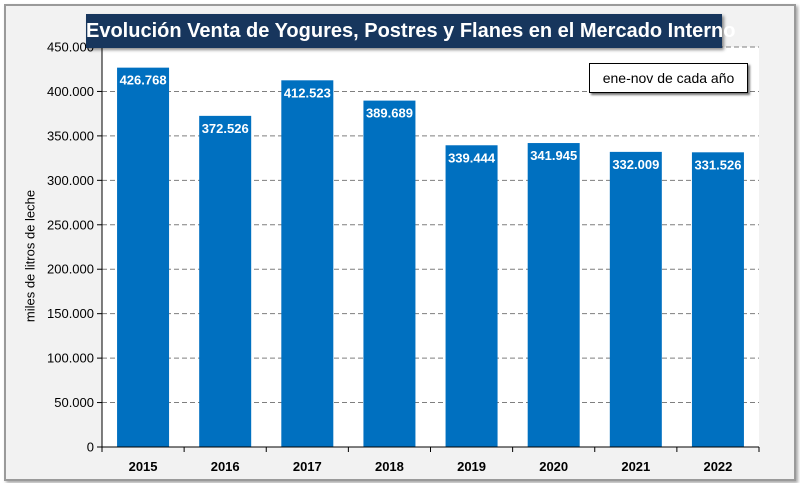 The image size is (800, 483). What do you see at coordinates (717, 164) in the screenshot?
I see `data-label: 331.526` at bounding box center [717, 164].